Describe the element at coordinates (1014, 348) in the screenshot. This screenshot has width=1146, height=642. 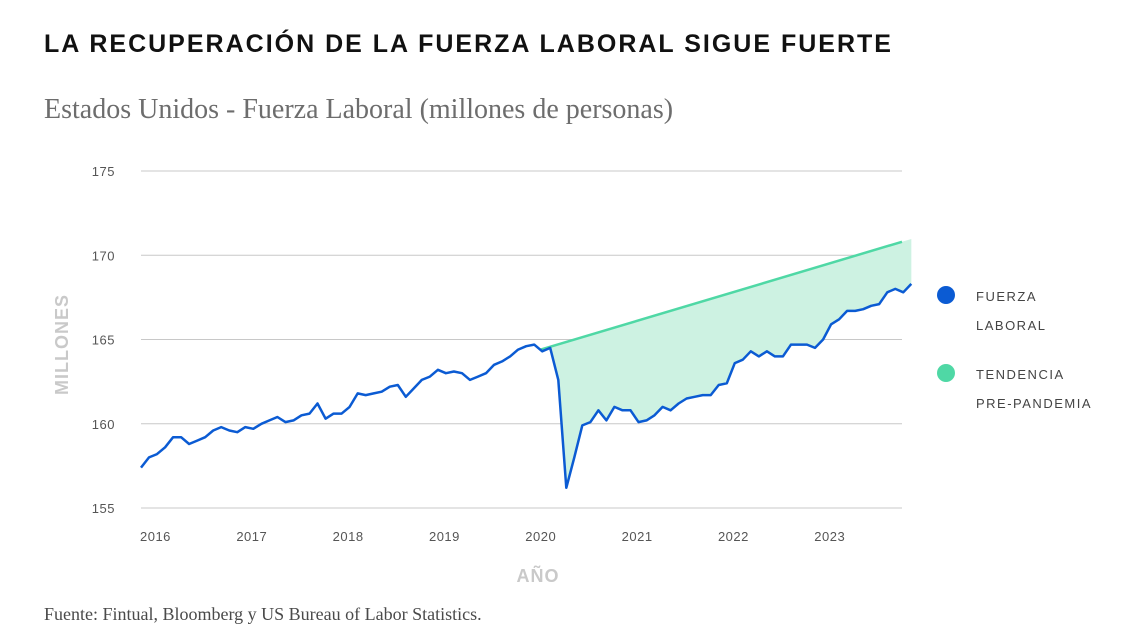
I see `legend: FUERZA LABORAL TENDENCIA PRE-PANDEMIA` at that location.